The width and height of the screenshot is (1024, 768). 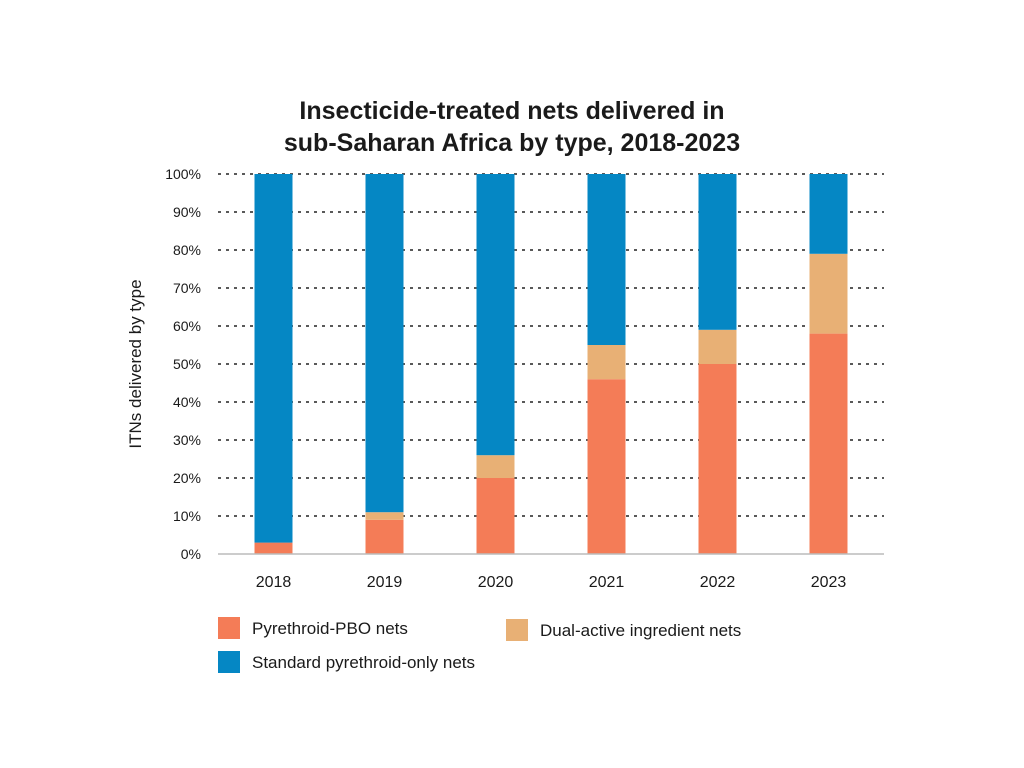 I want to click on x-tick-label: 2023, so click(x=829, y=582).